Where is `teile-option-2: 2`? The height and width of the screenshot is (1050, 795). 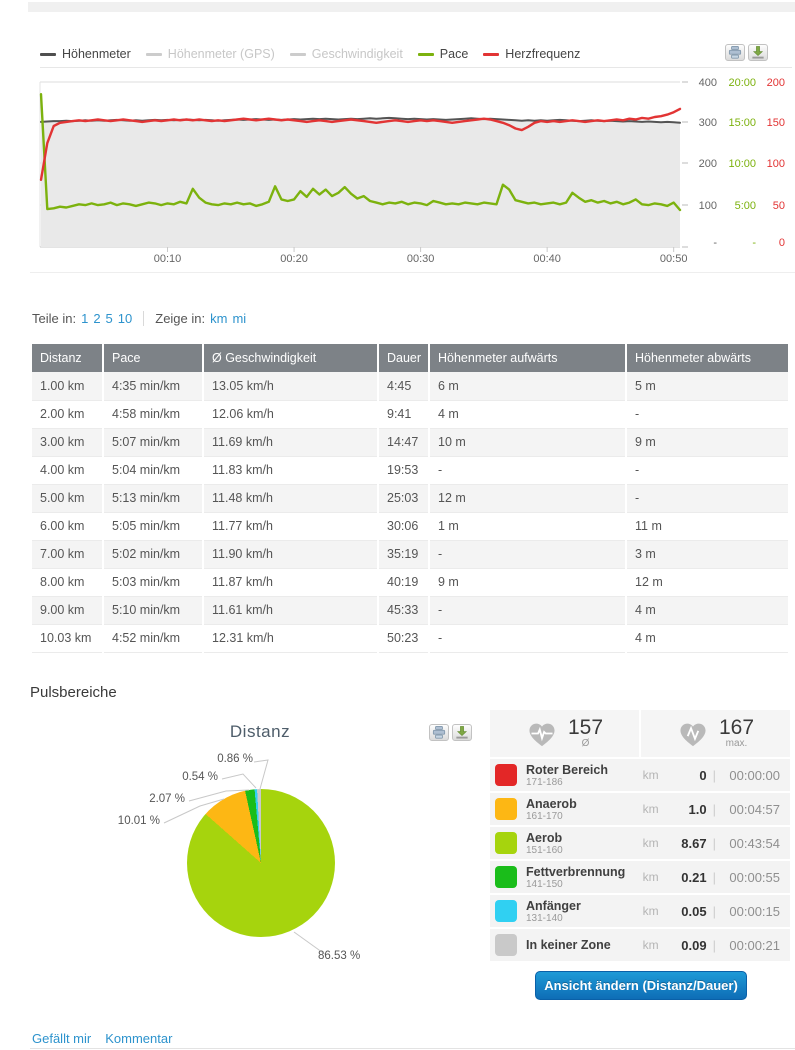 teile-option-2: 2 is located at coordinates (97, 318).